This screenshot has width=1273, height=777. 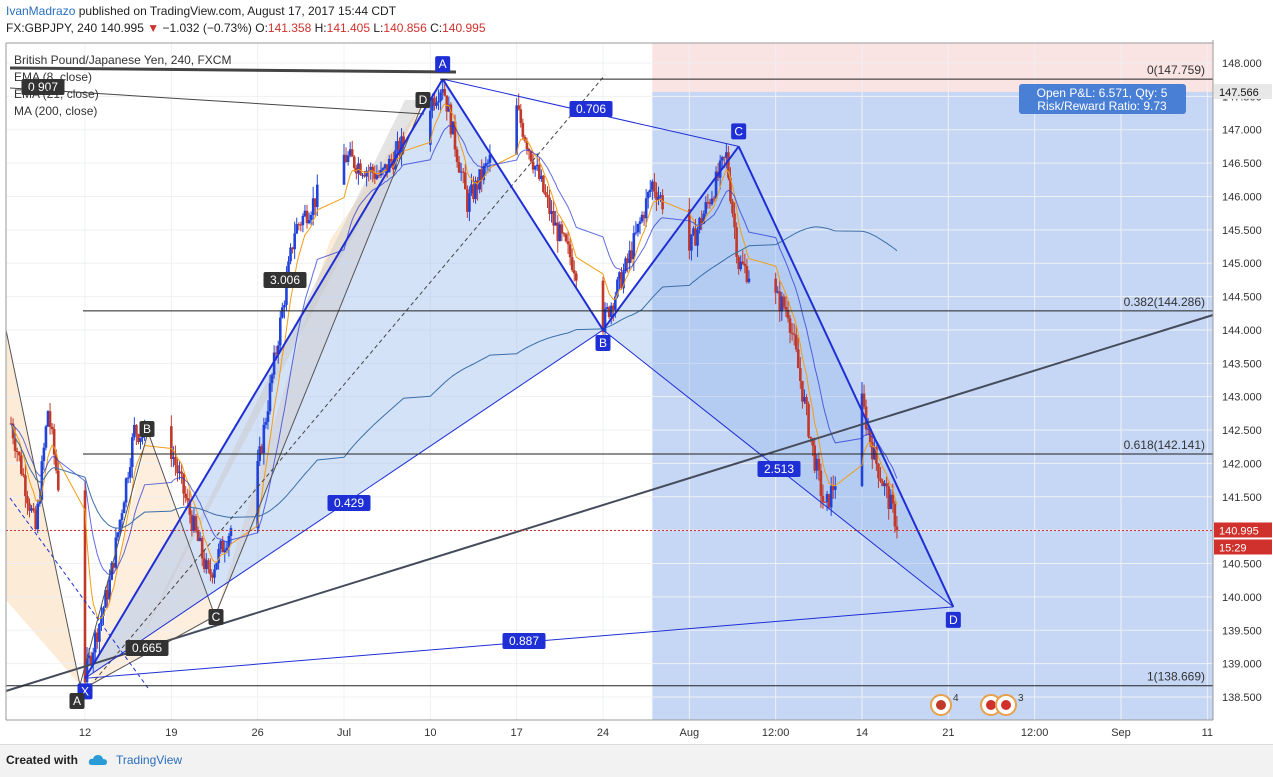 What do you see at coordinates (591, 109) in the screenshot?
I see `pattern-ratio: 0.706` at bounding box center [591, 109].